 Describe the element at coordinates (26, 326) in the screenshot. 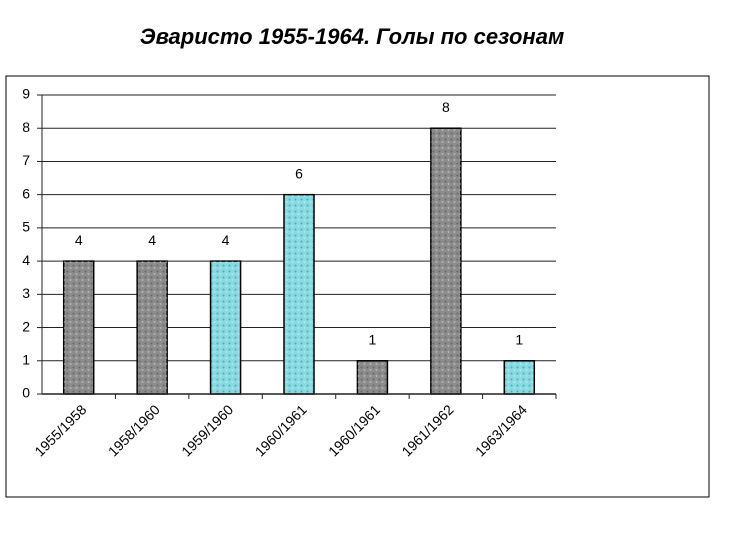

I see `y-tick-label: 2` at that location.